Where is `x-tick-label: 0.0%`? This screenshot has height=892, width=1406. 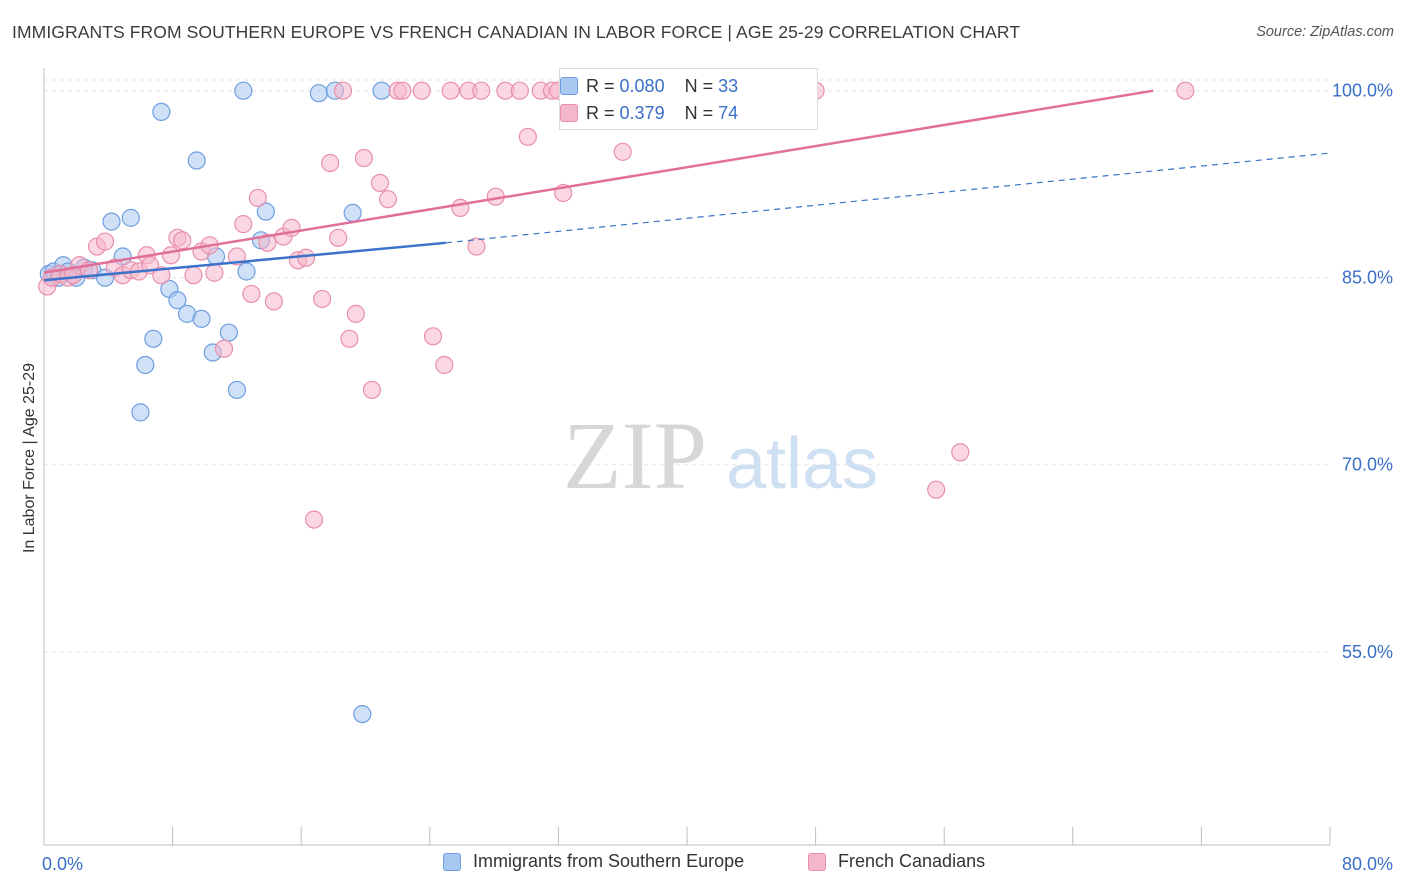 x-tick-label: 0.0% is located at coordinates (62, 864).